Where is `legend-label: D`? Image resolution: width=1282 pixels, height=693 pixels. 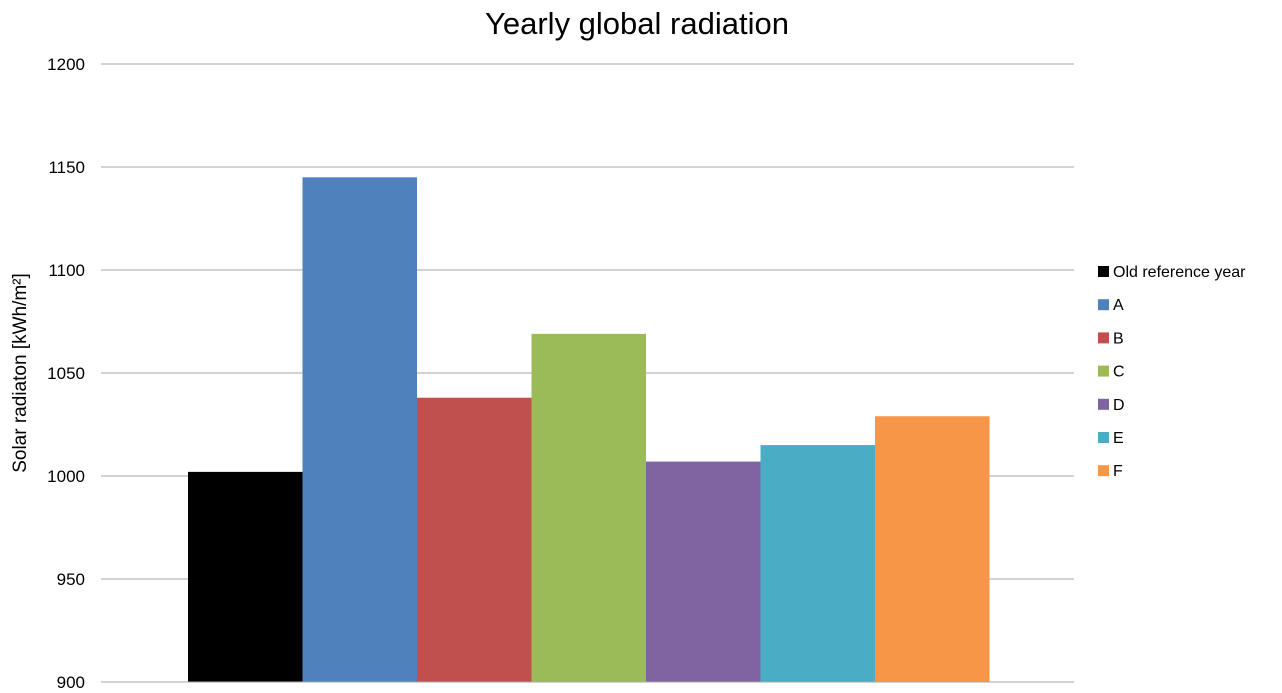 legend-label: D is located at coordinates (1119, 405).